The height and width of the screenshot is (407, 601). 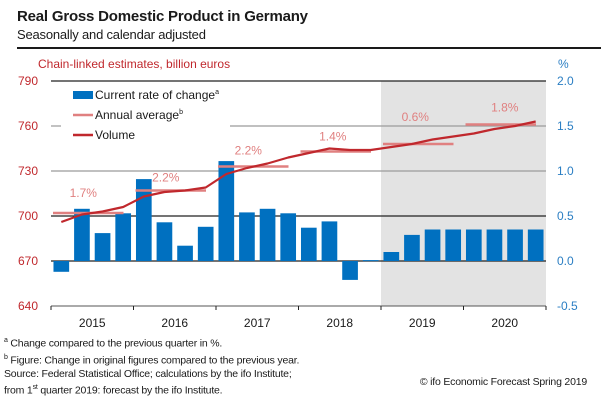 What do you see at coordinates (391, 256) in the screenshot?
I see `bar-2019Q1` at bounding box center [391, 256].